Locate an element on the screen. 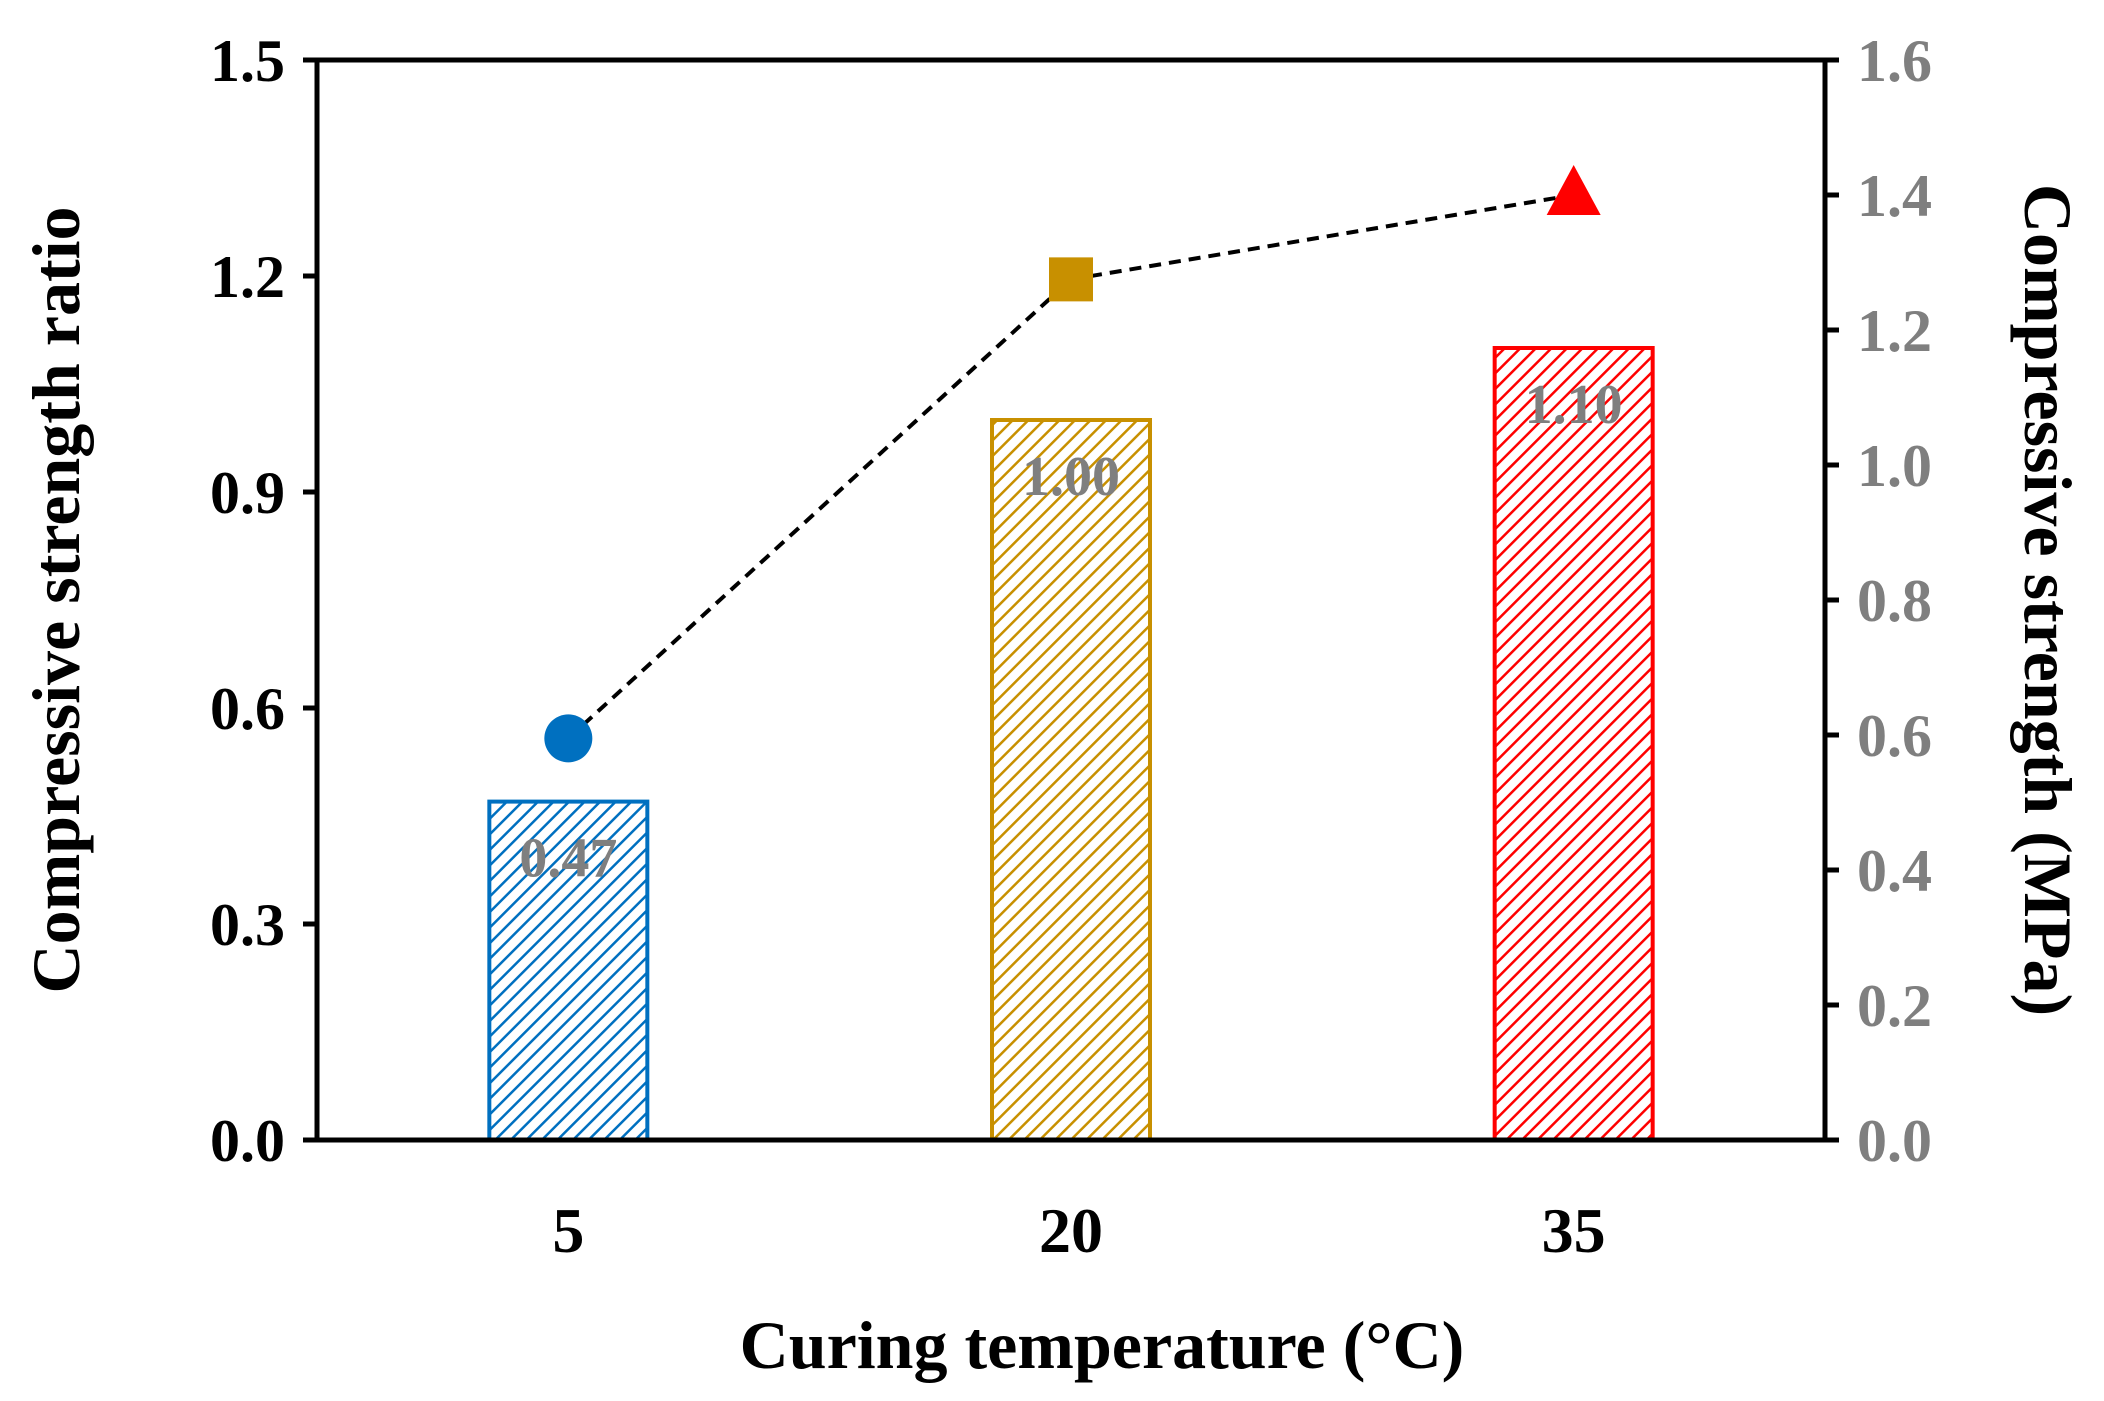  y-tick-label: 0.6 is located at coordinates (247, 709).